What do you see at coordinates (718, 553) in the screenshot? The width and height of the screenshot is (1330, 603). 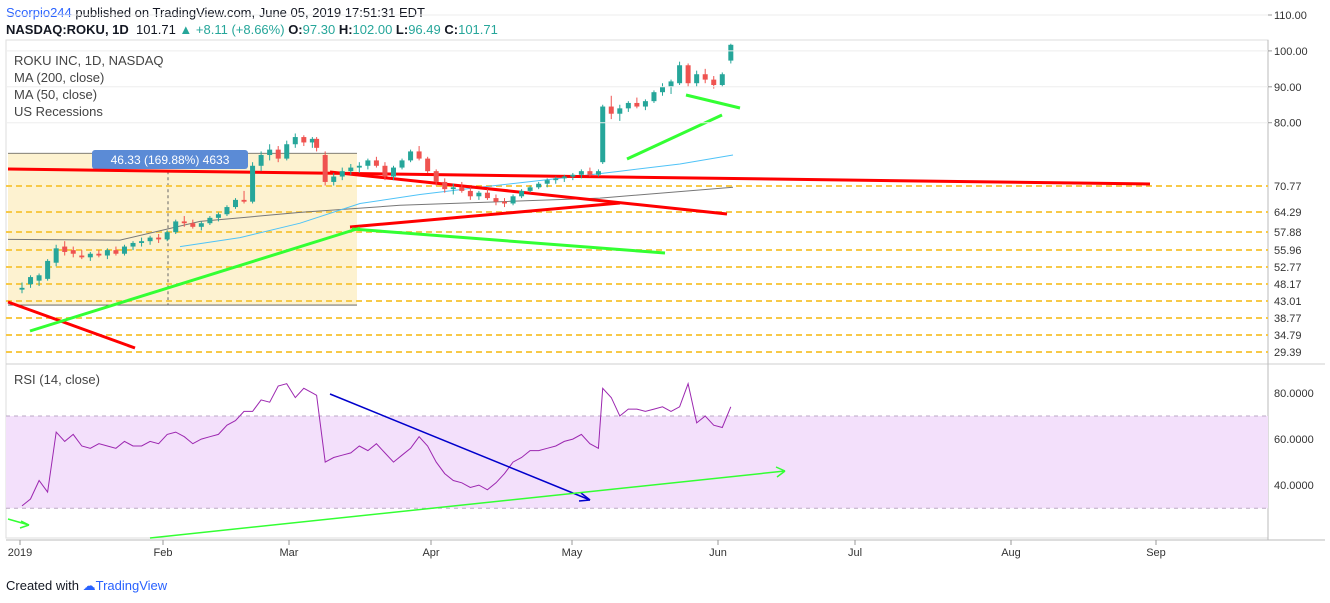 I see `time-tick-label: Jun` at bounding box center [718, 553].